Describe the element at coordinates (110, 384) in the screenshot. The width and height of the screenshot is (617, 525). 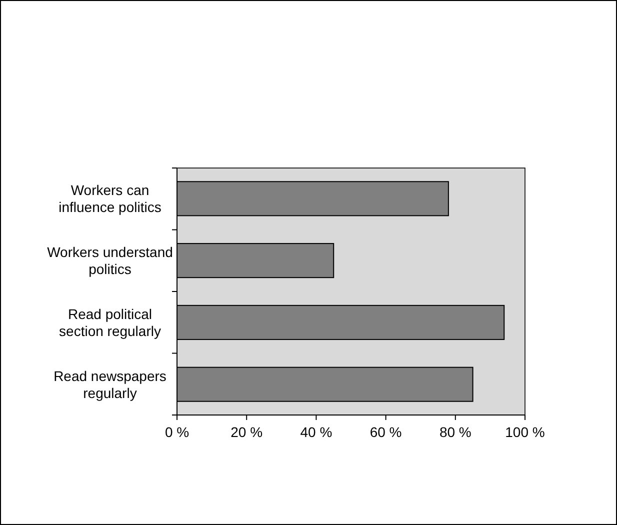
I see `y-tick-label: Read newspapers regularly` at that location.